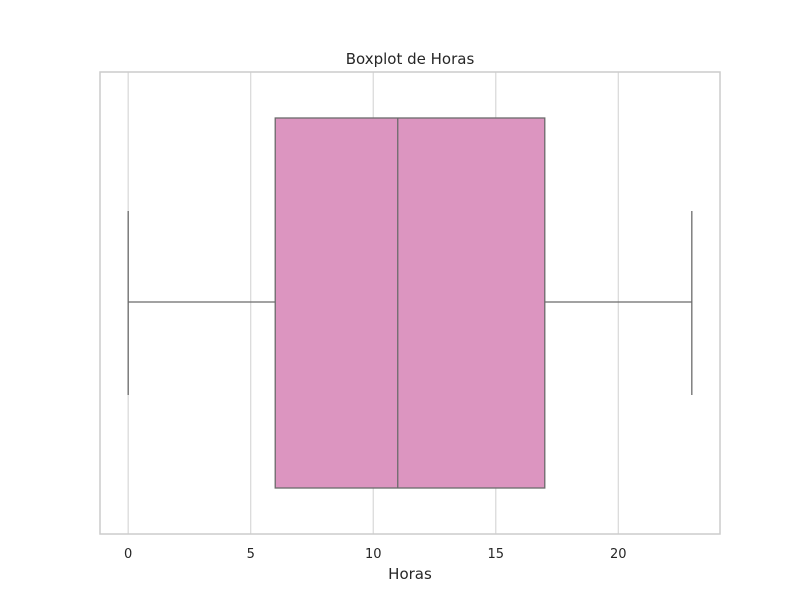  Describe the element at coordinates (618, 554) in the screenshot. I see `x-tick-label: 20` at that location.